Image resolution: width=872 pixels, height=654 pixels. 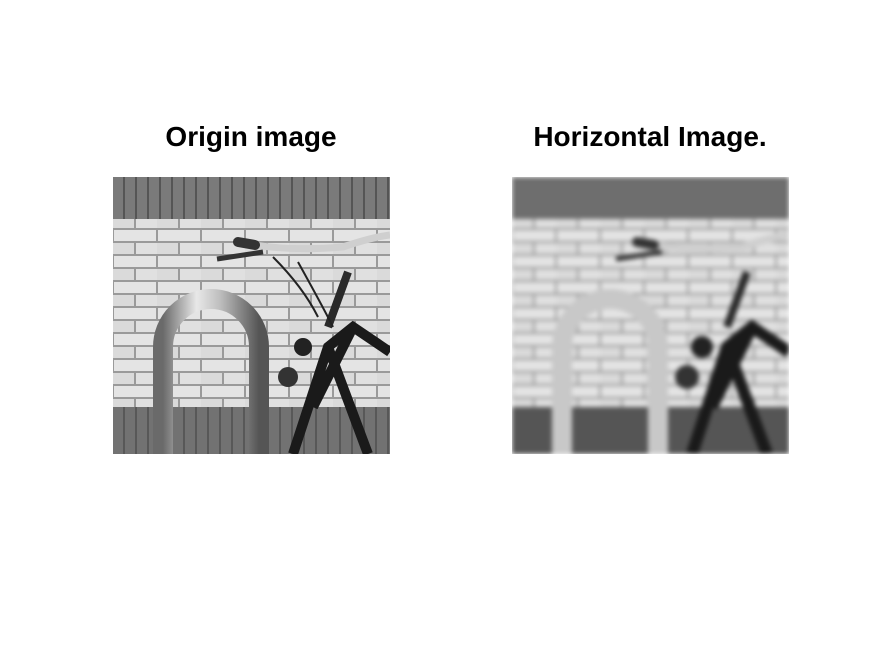 What do you see at coordinates (650, 136) in the screenshot?
I see `right-image-title: Horizontal Image.` at bounding box center [650, 136].